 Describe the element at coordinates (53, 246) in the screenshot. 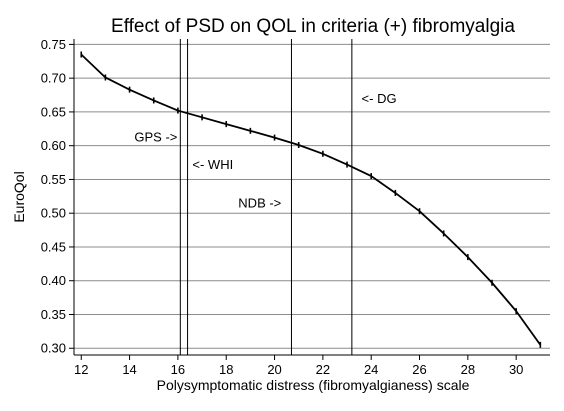

I see `y-tick-label: 0.45` at that location.